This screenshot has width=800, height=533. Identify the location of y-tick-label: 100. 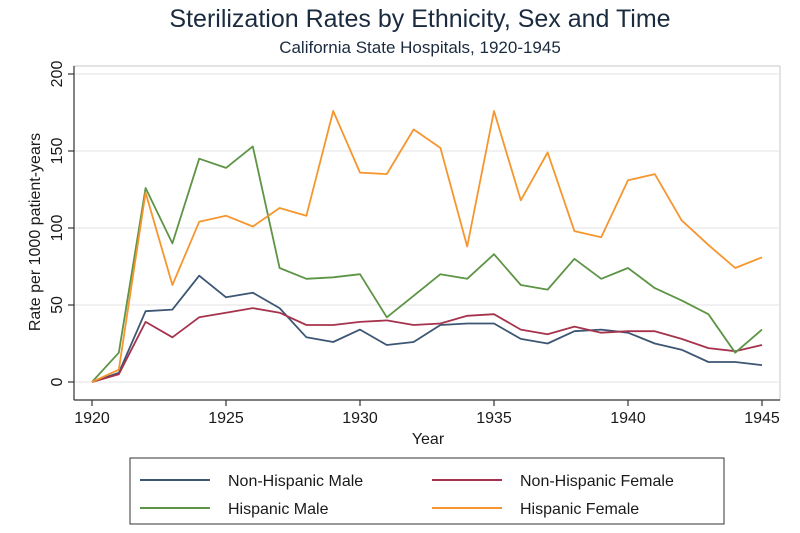
(57, 228).